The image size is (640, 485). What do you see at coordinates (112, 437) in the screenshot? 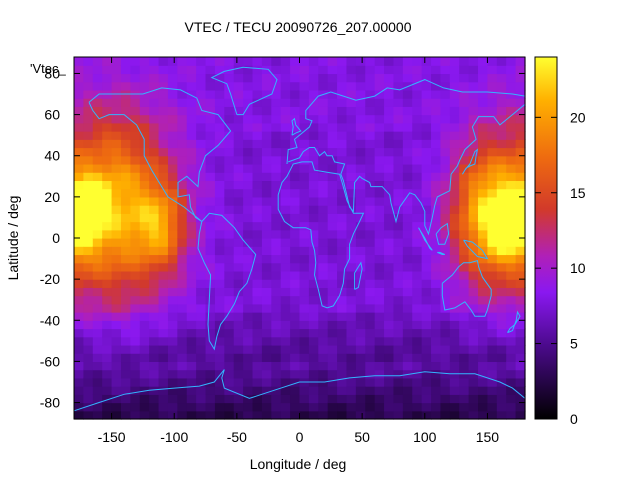
I see `x-tick-label: -150` at bounding box center [112, 437].